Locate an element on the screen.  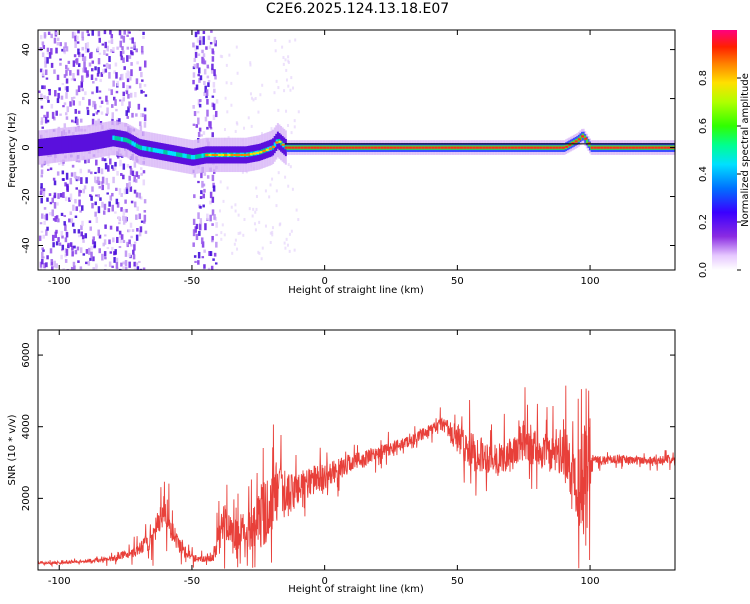
colorbar-tick-label: 0.8 is located at coordinates (703, 78).